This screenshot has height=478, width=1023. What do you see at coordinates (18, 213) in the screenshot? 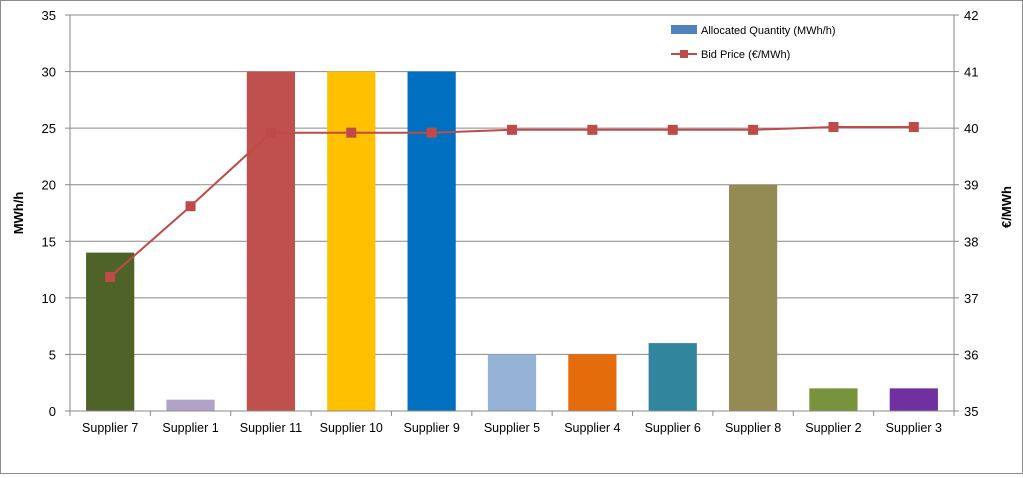
I see `y-axis-title: MWh/h` at bounding box center [18, 213].